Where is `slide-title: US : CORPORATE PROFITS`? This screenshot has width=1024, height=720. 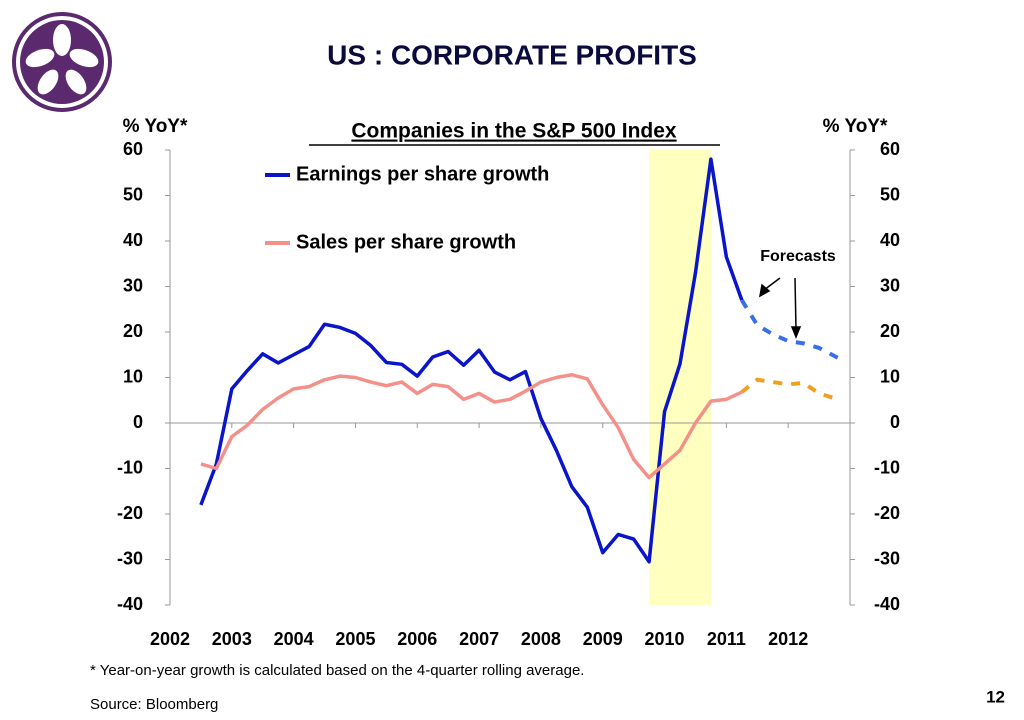
slide-title: US : CORPORATE PROFITS is located at coordinates (512, 54).